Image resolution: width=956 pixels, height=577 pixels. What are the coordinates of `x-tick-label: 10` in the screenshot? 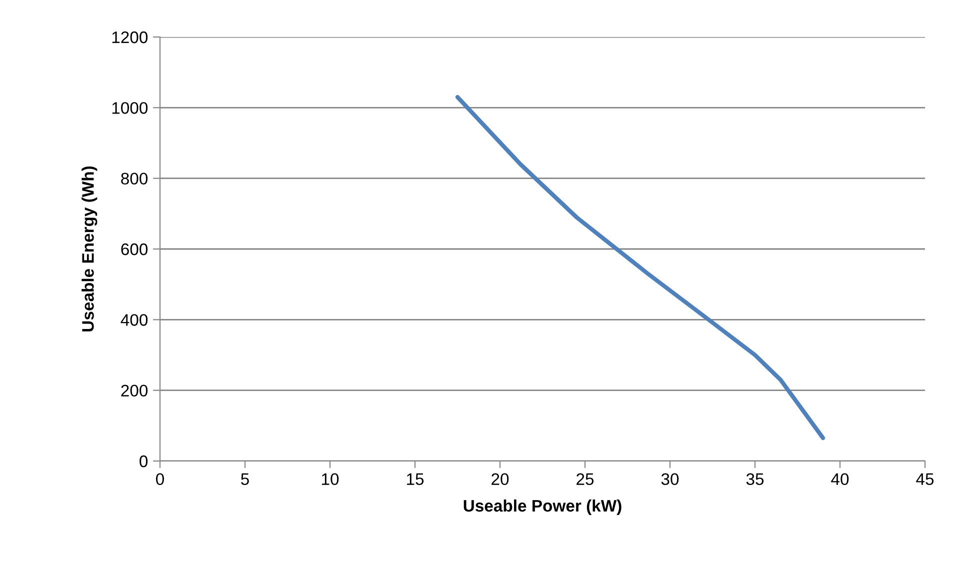 It's located at (330, 479).